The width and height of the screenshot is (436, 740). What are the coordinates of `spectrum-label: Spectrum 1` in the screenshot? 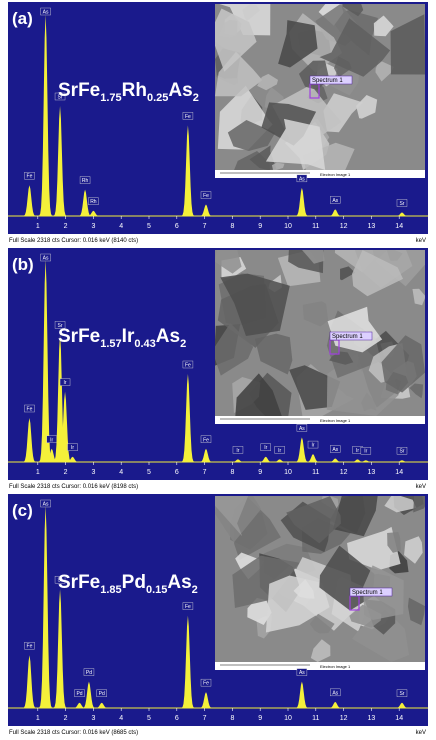 It's located at (327, 81).